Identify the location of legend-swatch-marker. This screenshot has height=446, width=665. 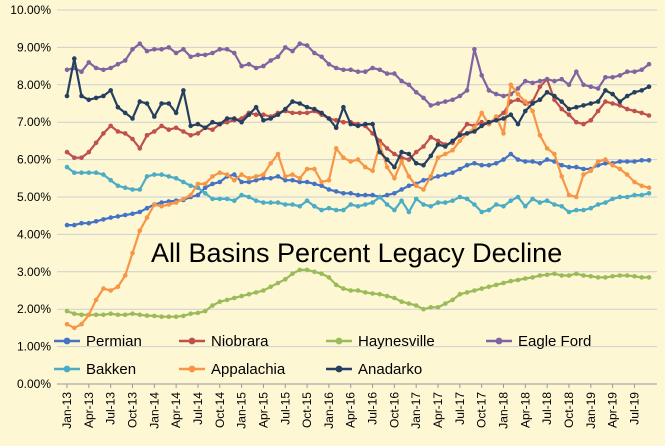
(339, 369).